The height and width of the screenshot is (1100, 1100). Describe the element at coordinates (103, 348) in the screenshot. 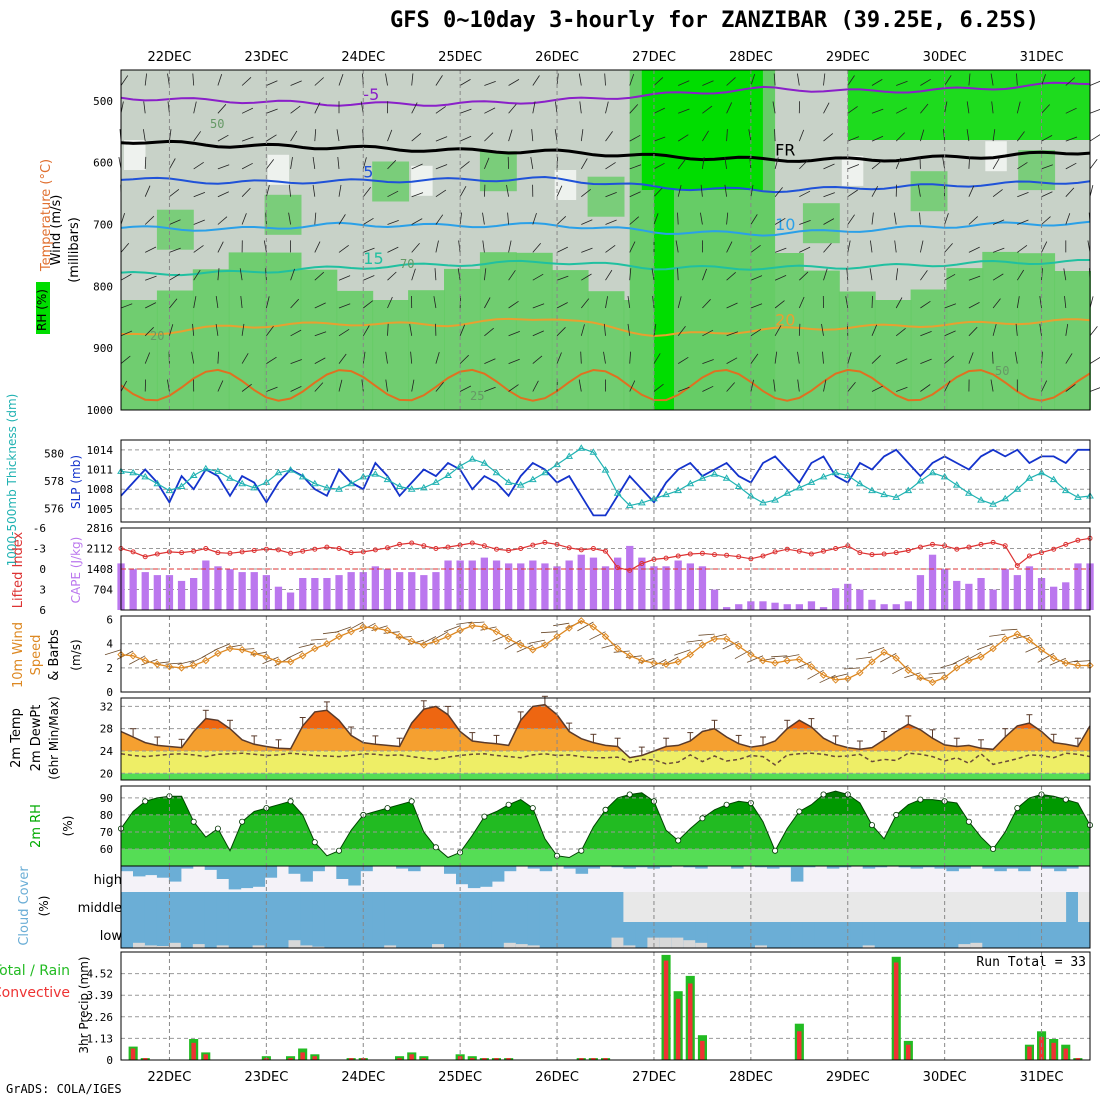

I see `pressure-tick-label: 900` at that location.